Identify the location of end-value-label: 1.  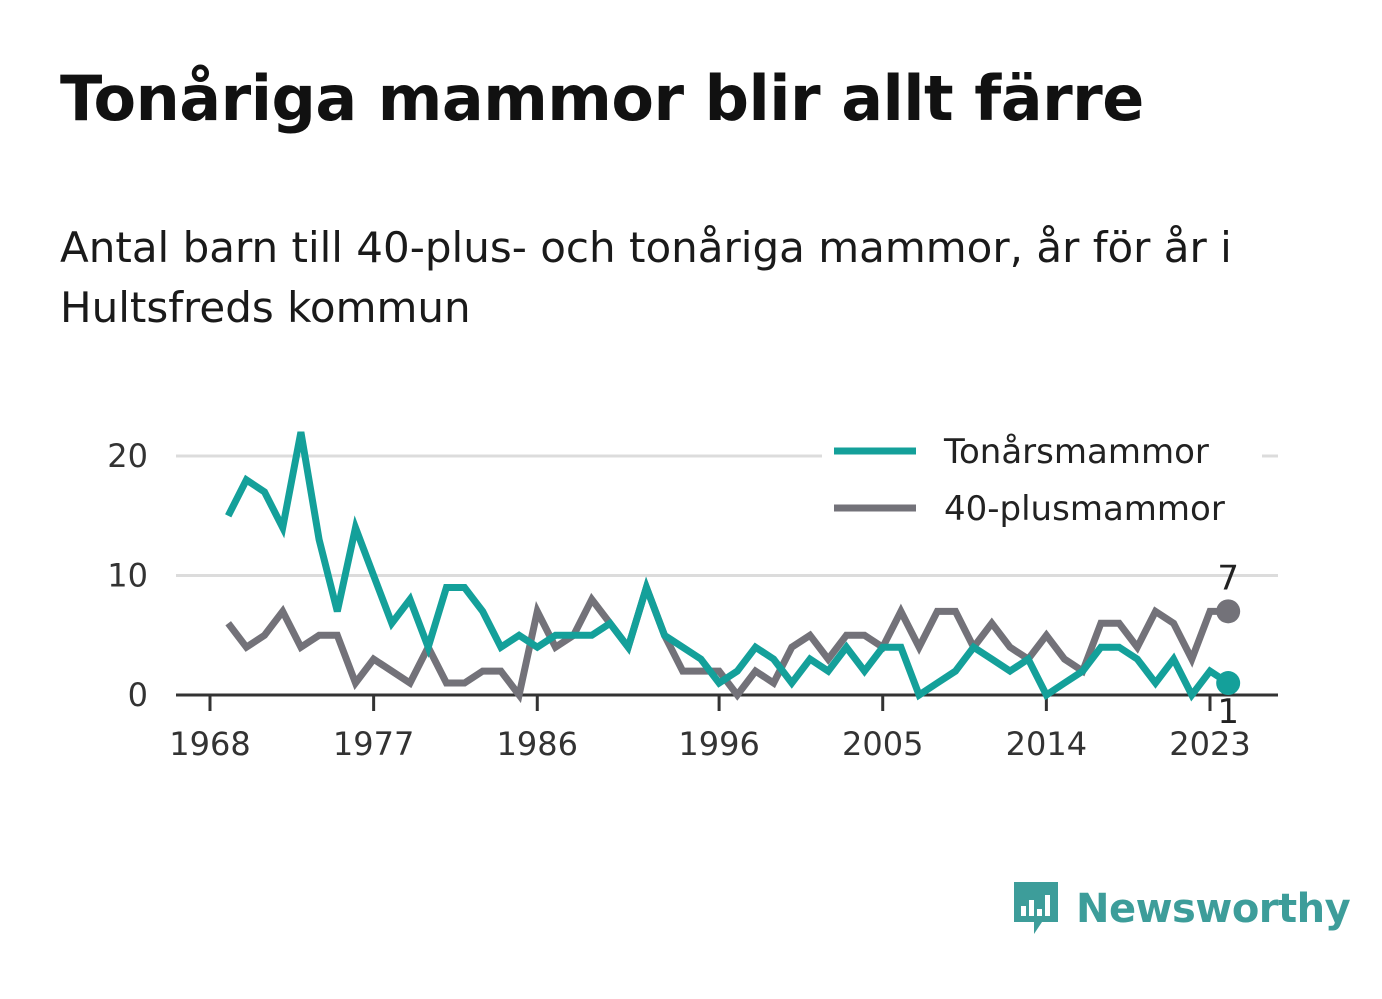
(1228, 712).